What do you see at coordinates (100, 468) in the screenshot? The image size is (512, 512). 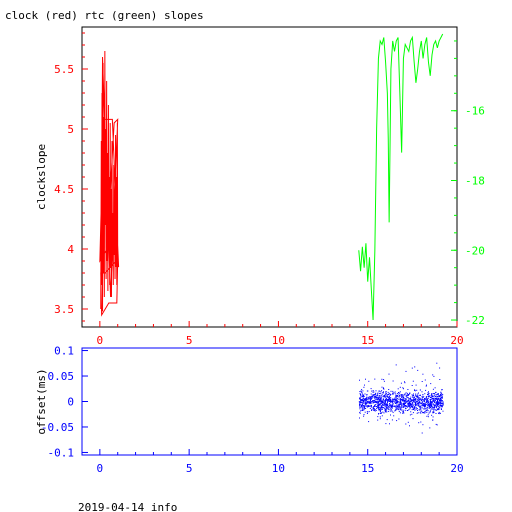 I see `bottom-x-tick-label: 0` at bounding box center [100, 468].